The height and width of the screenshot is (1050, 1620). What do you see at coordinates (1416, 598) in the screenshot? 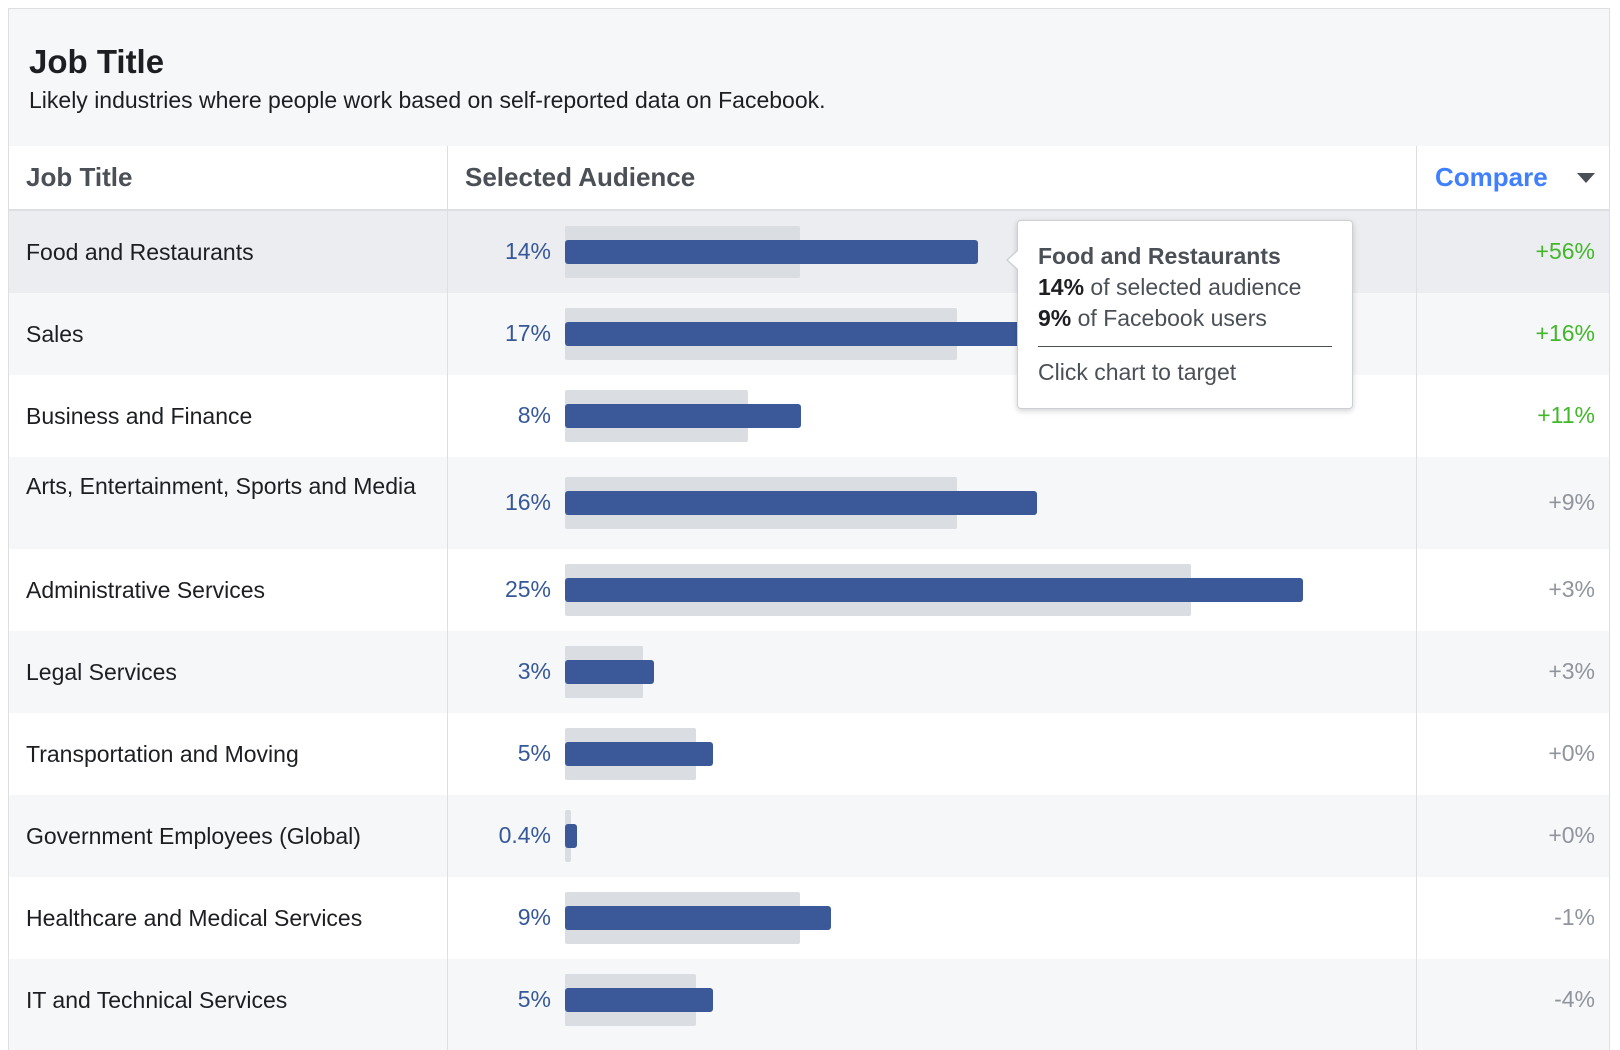
I see `column-divider-right` at bounding box center [1416, 598].